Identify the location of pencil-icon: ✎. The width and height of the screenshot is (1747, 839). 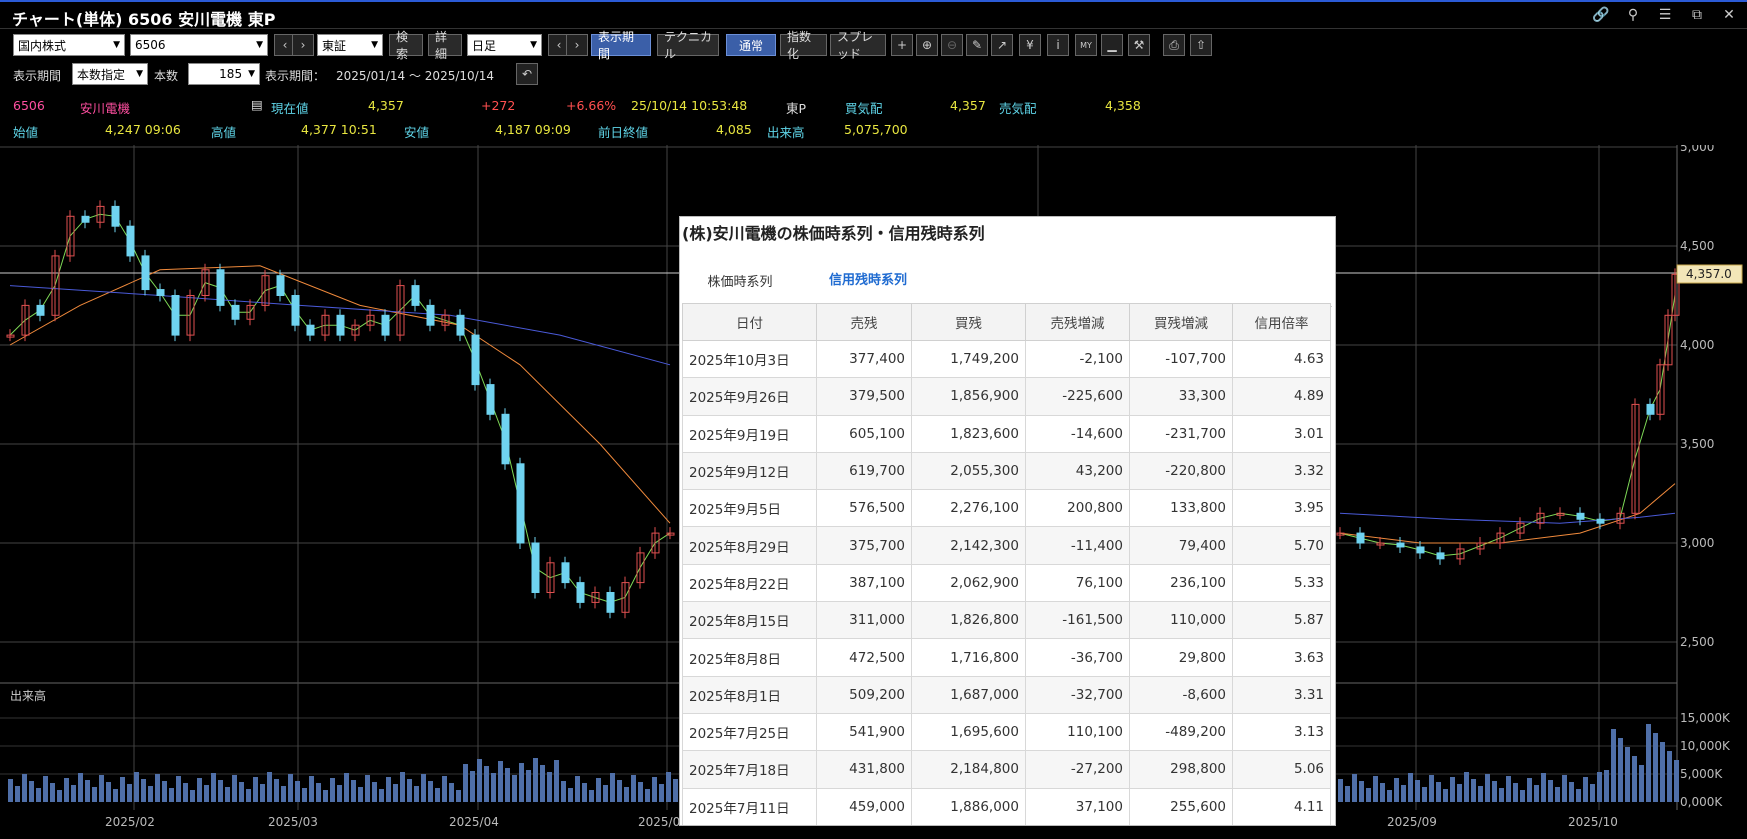
(977, 45).